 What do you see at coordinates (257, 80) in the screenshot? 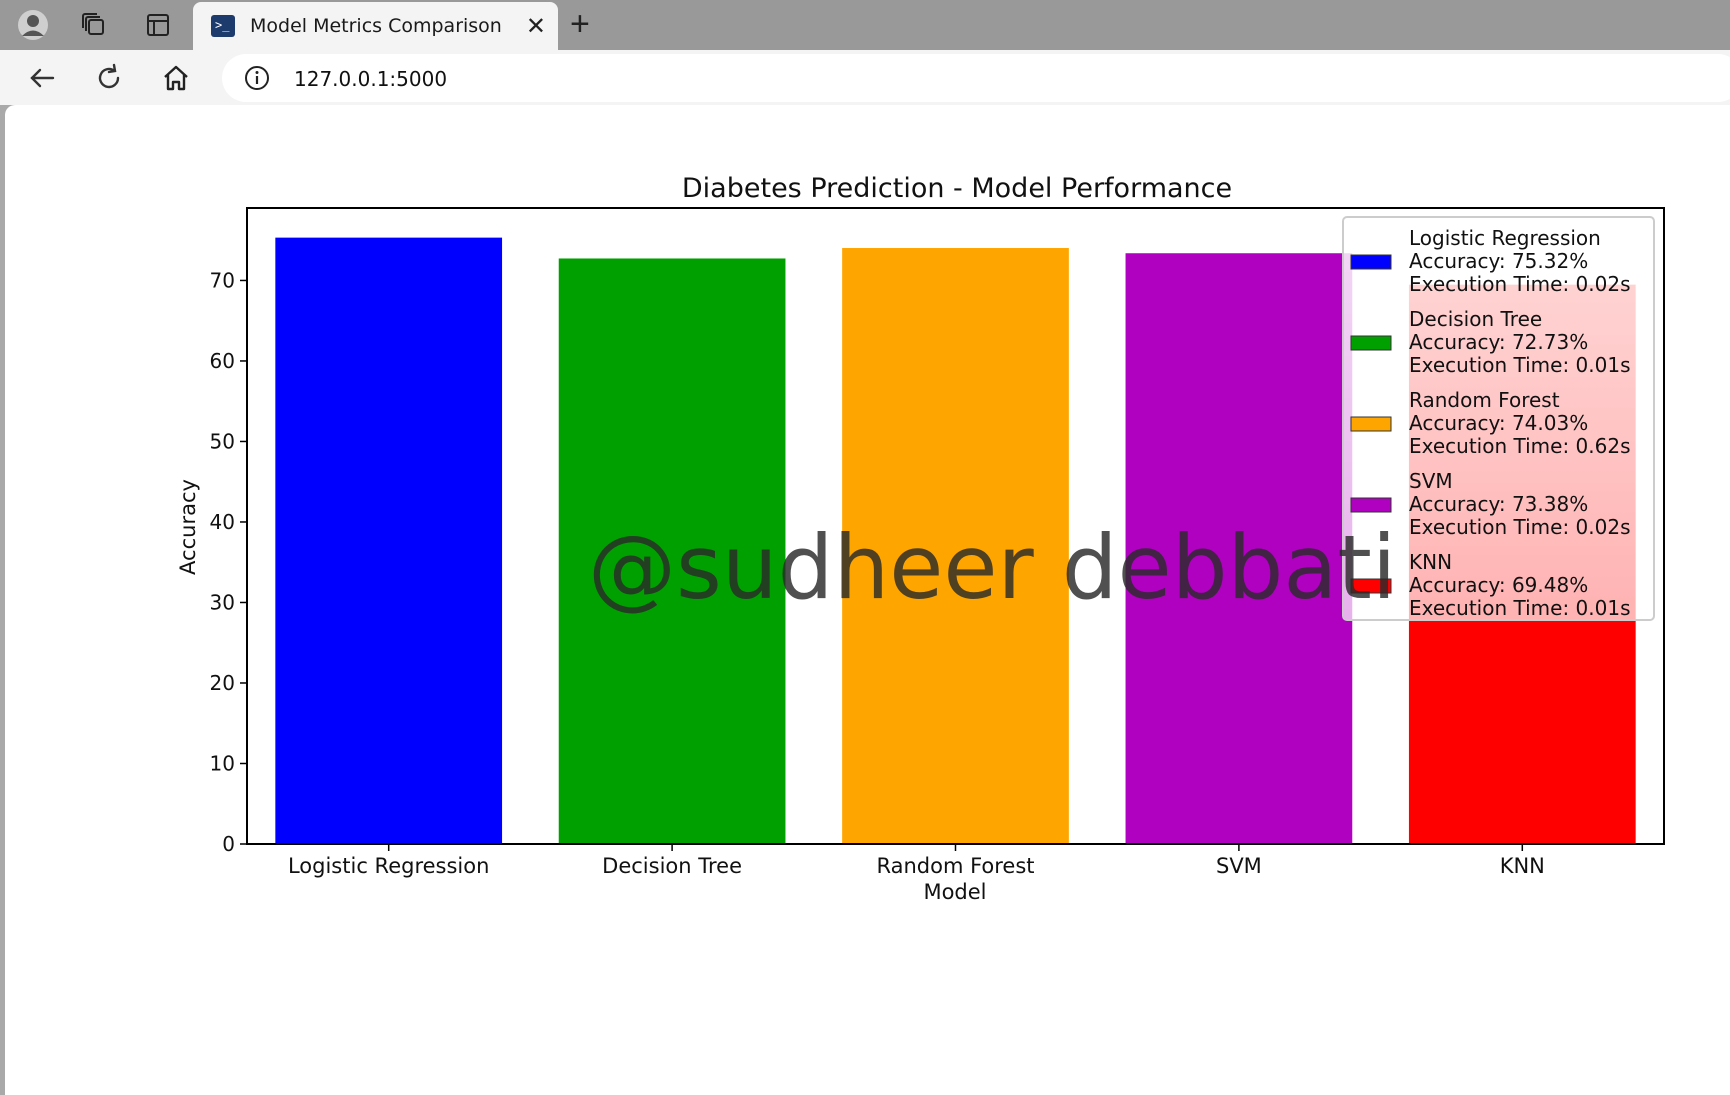
I see `info-icon` at bounding box center [257, 80].